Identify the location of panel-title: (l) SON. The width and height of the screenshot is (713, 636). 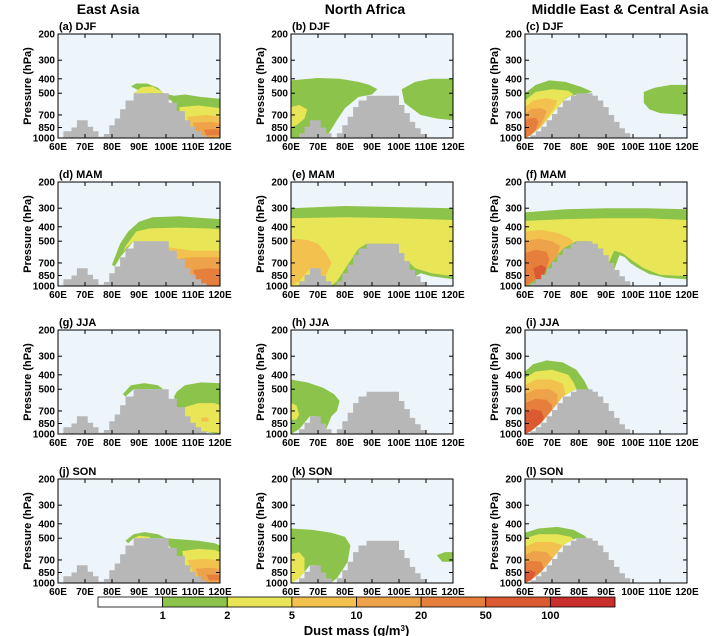
(544, 472).